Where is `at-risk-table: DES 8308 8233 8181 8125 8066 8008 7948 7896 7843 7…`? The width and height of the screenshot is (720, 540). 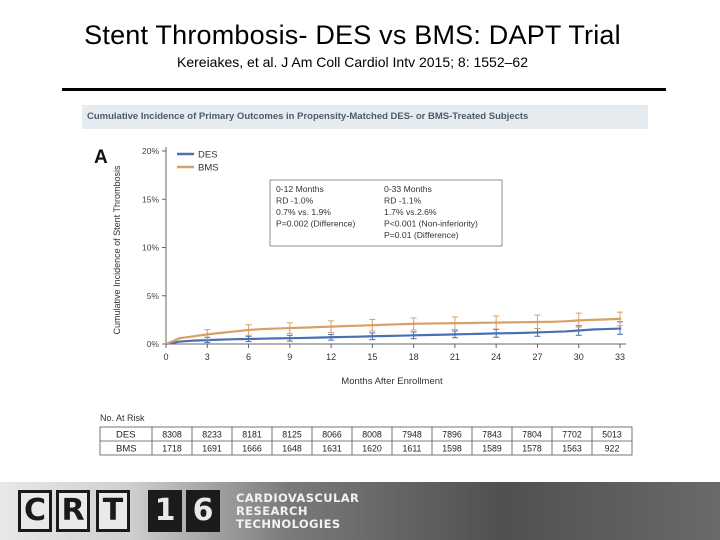
at-risk-table: DES 8308 8233 8181 8125 8066 8008 7948 7896 7843 7… is located at coordinates (366, 441).